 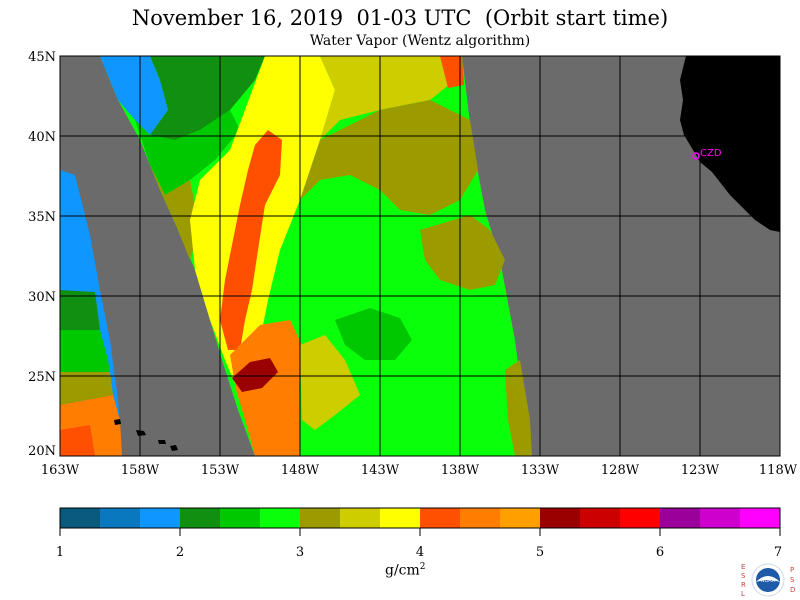 I want to click on svg-text: D, so click(x=792, y=590).